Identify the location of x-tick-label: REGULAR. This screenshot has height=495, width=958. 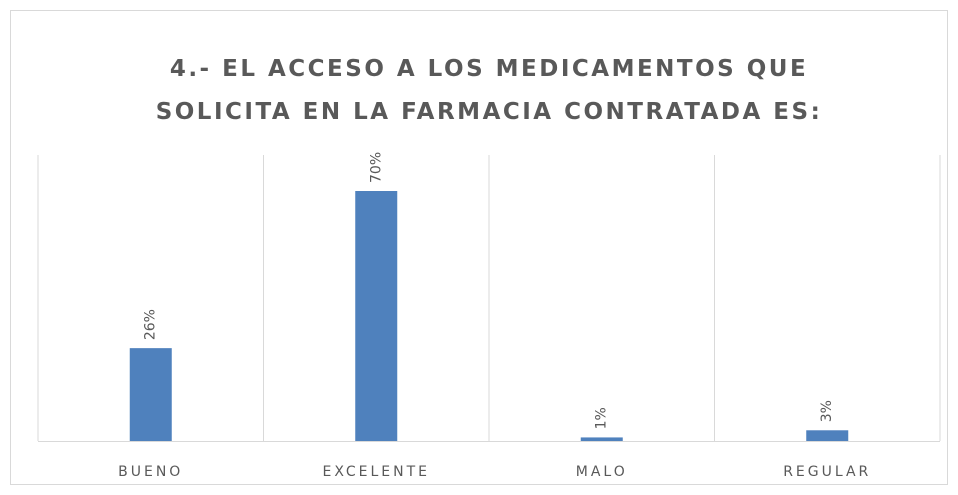
(827, 472).